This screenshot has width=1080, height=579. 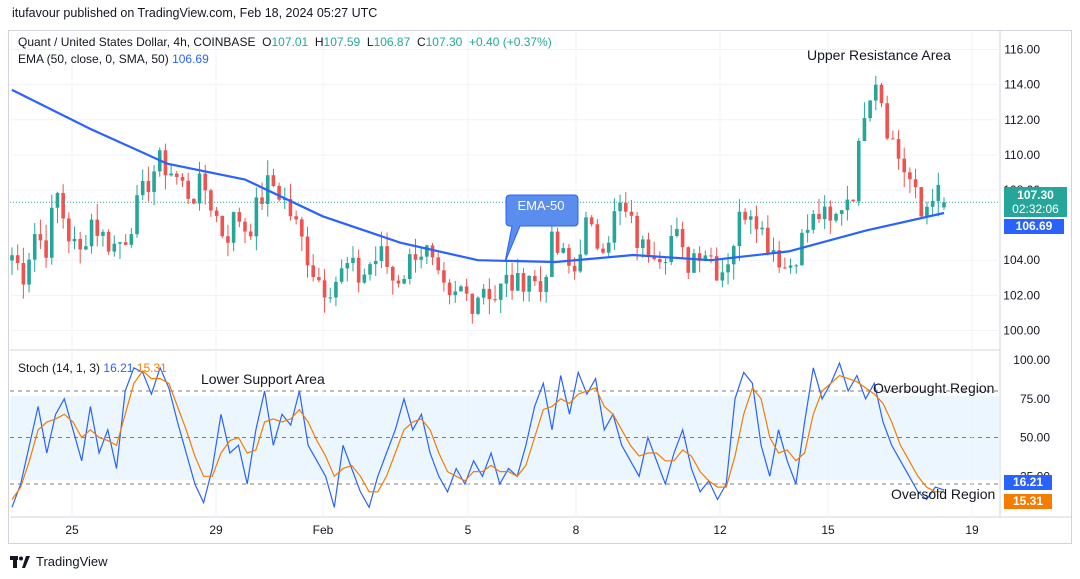 I want to click on upper-resistance-label: Upper Resistance Area, so click(x=879, y=55).